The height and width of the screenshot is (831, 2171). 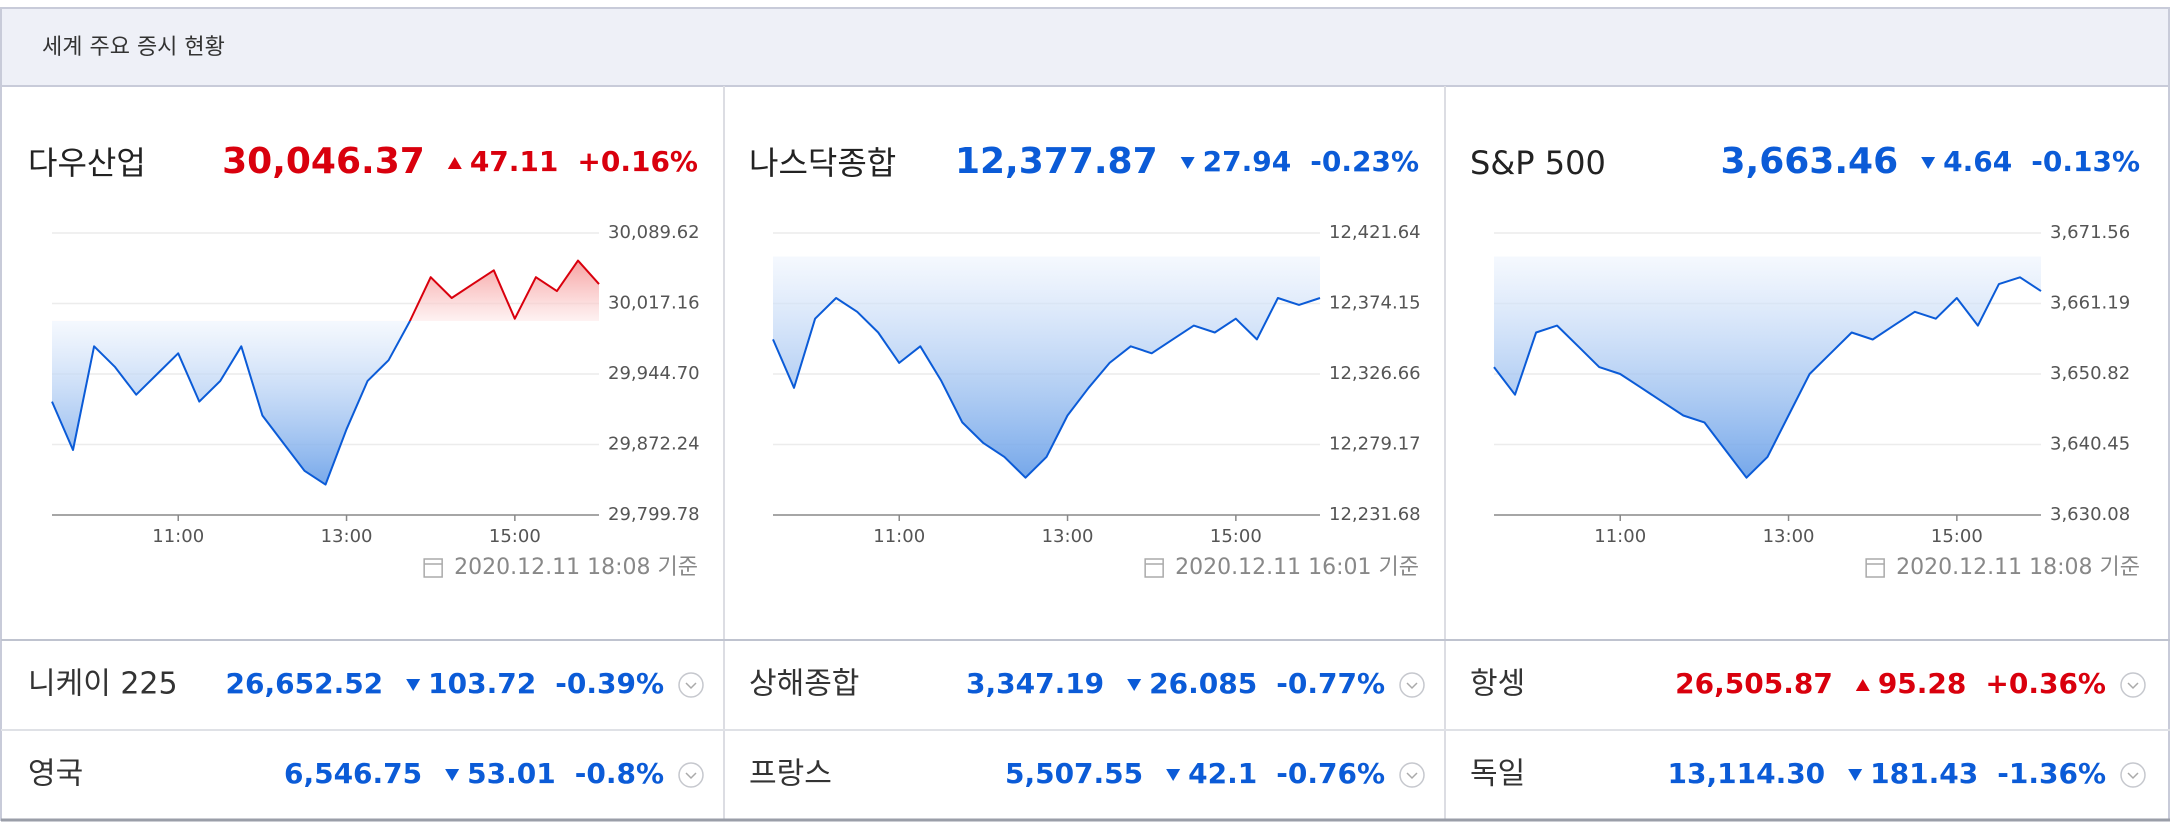 What do you see at coordinates (514, 161) in the screenshot?
I see `change-value: 47.11` at bounding box center [514, 161].